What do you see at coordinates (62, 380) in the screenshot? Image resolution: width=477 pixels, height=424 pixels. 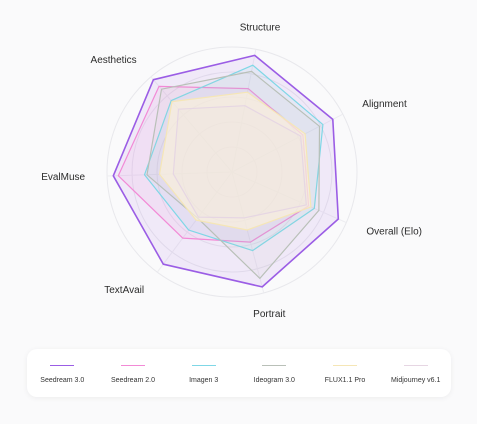 I see `legend-label: Seedream 3.0` at bounding box center [62, 380].